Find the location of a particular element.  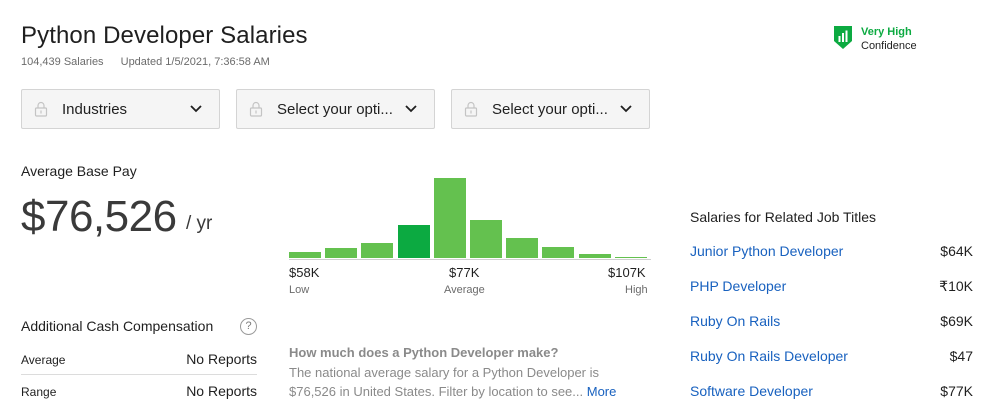

related-item: PHP Developer ₹10K is located at coordinates (831, 286).